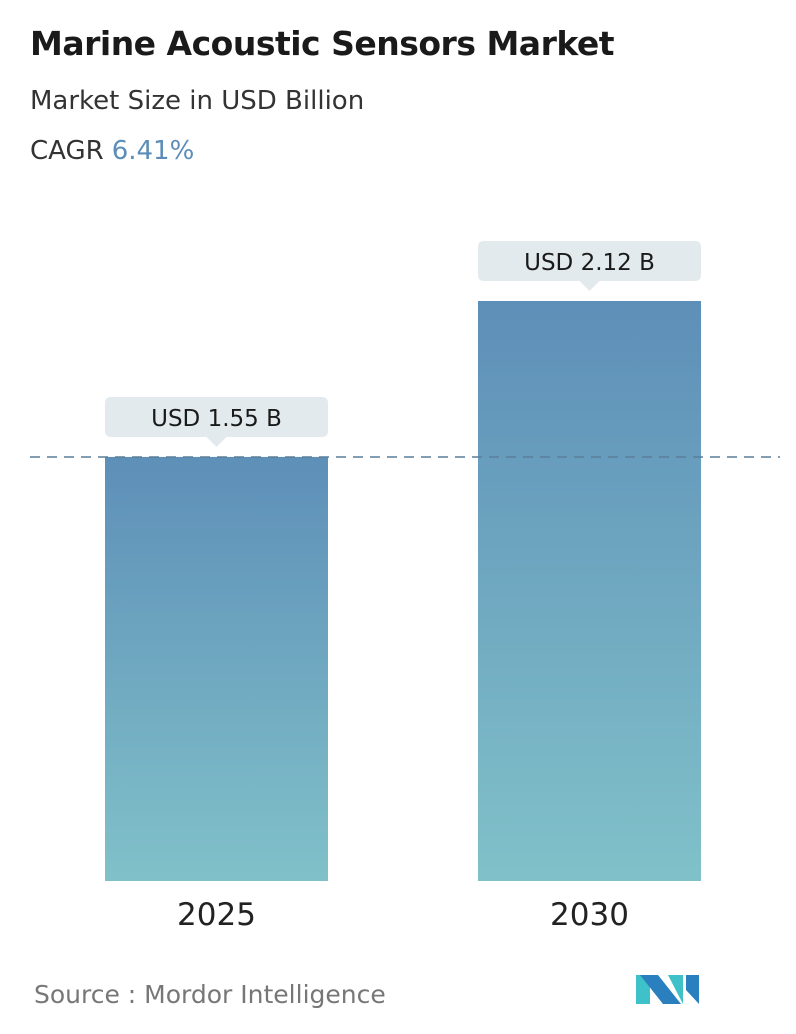 The image size is (796, 1034). I want to click on source-text: Source : Mordor Intelligence, so click(210, 994).